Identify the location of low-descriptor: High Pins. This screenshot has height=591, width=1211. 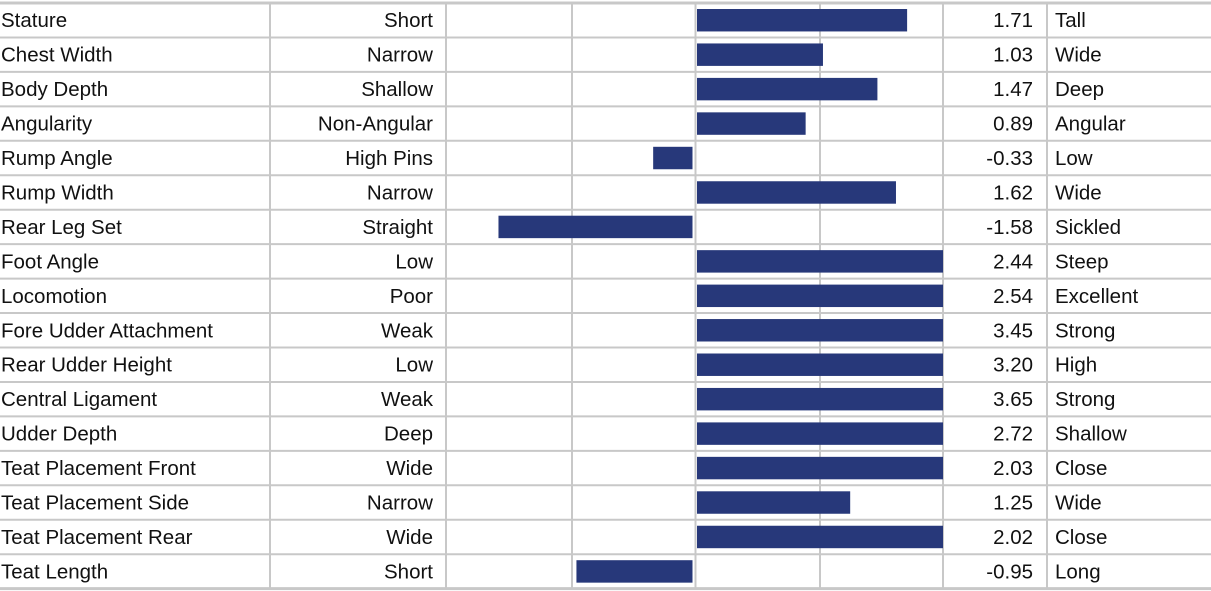
(389, 158).